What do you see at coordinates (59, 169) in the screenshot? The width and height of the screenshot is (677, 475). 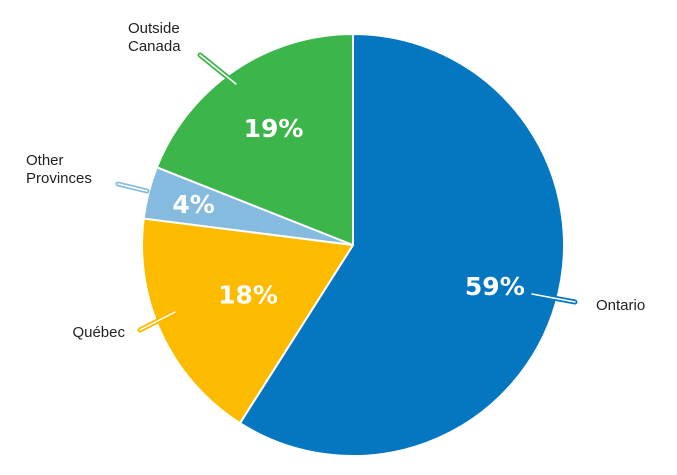 I see `pie-slice-category-label: Other Provinces` at bounding box center [59, 169].